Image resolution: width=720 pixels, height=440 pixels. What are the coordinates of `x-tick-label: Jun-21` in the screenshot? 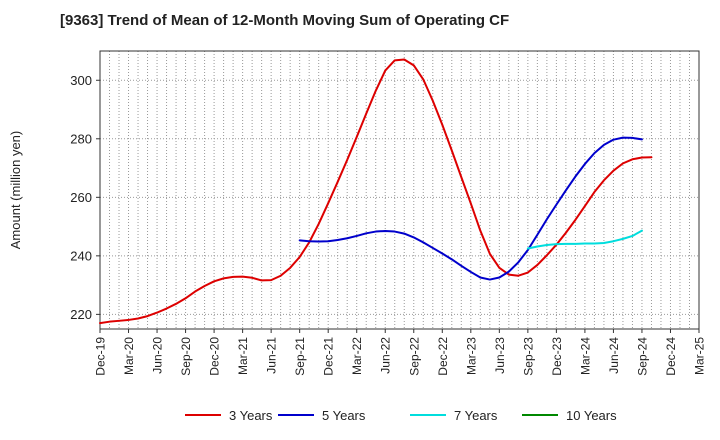 It's located at (272, 355).